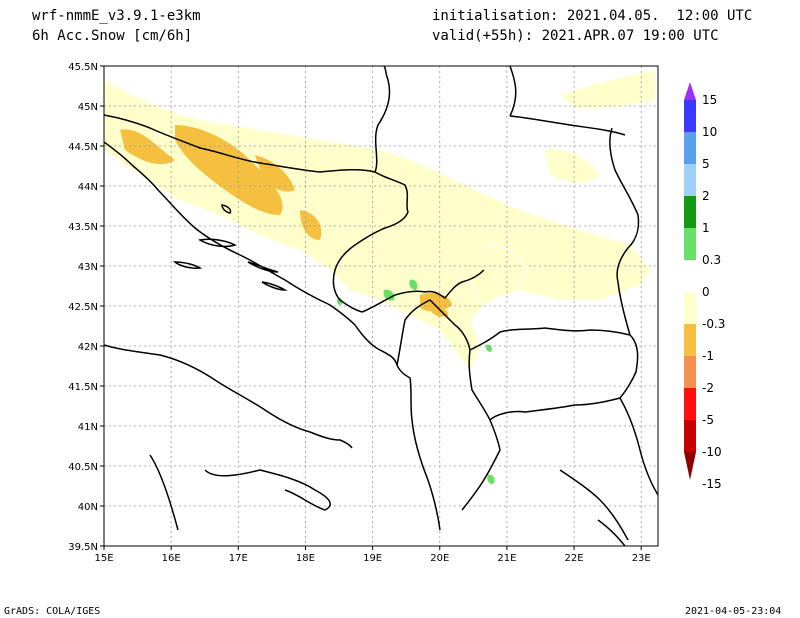  I want to click on lon-tick-label: 23E, so click(641, 558).